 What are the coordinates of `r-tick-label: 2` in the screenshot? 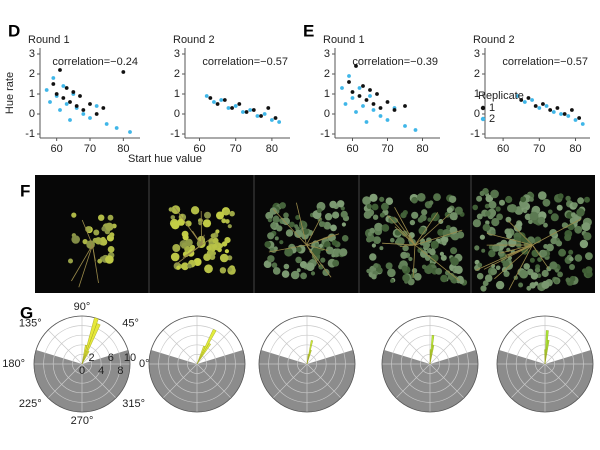 It's located at (92, 358).